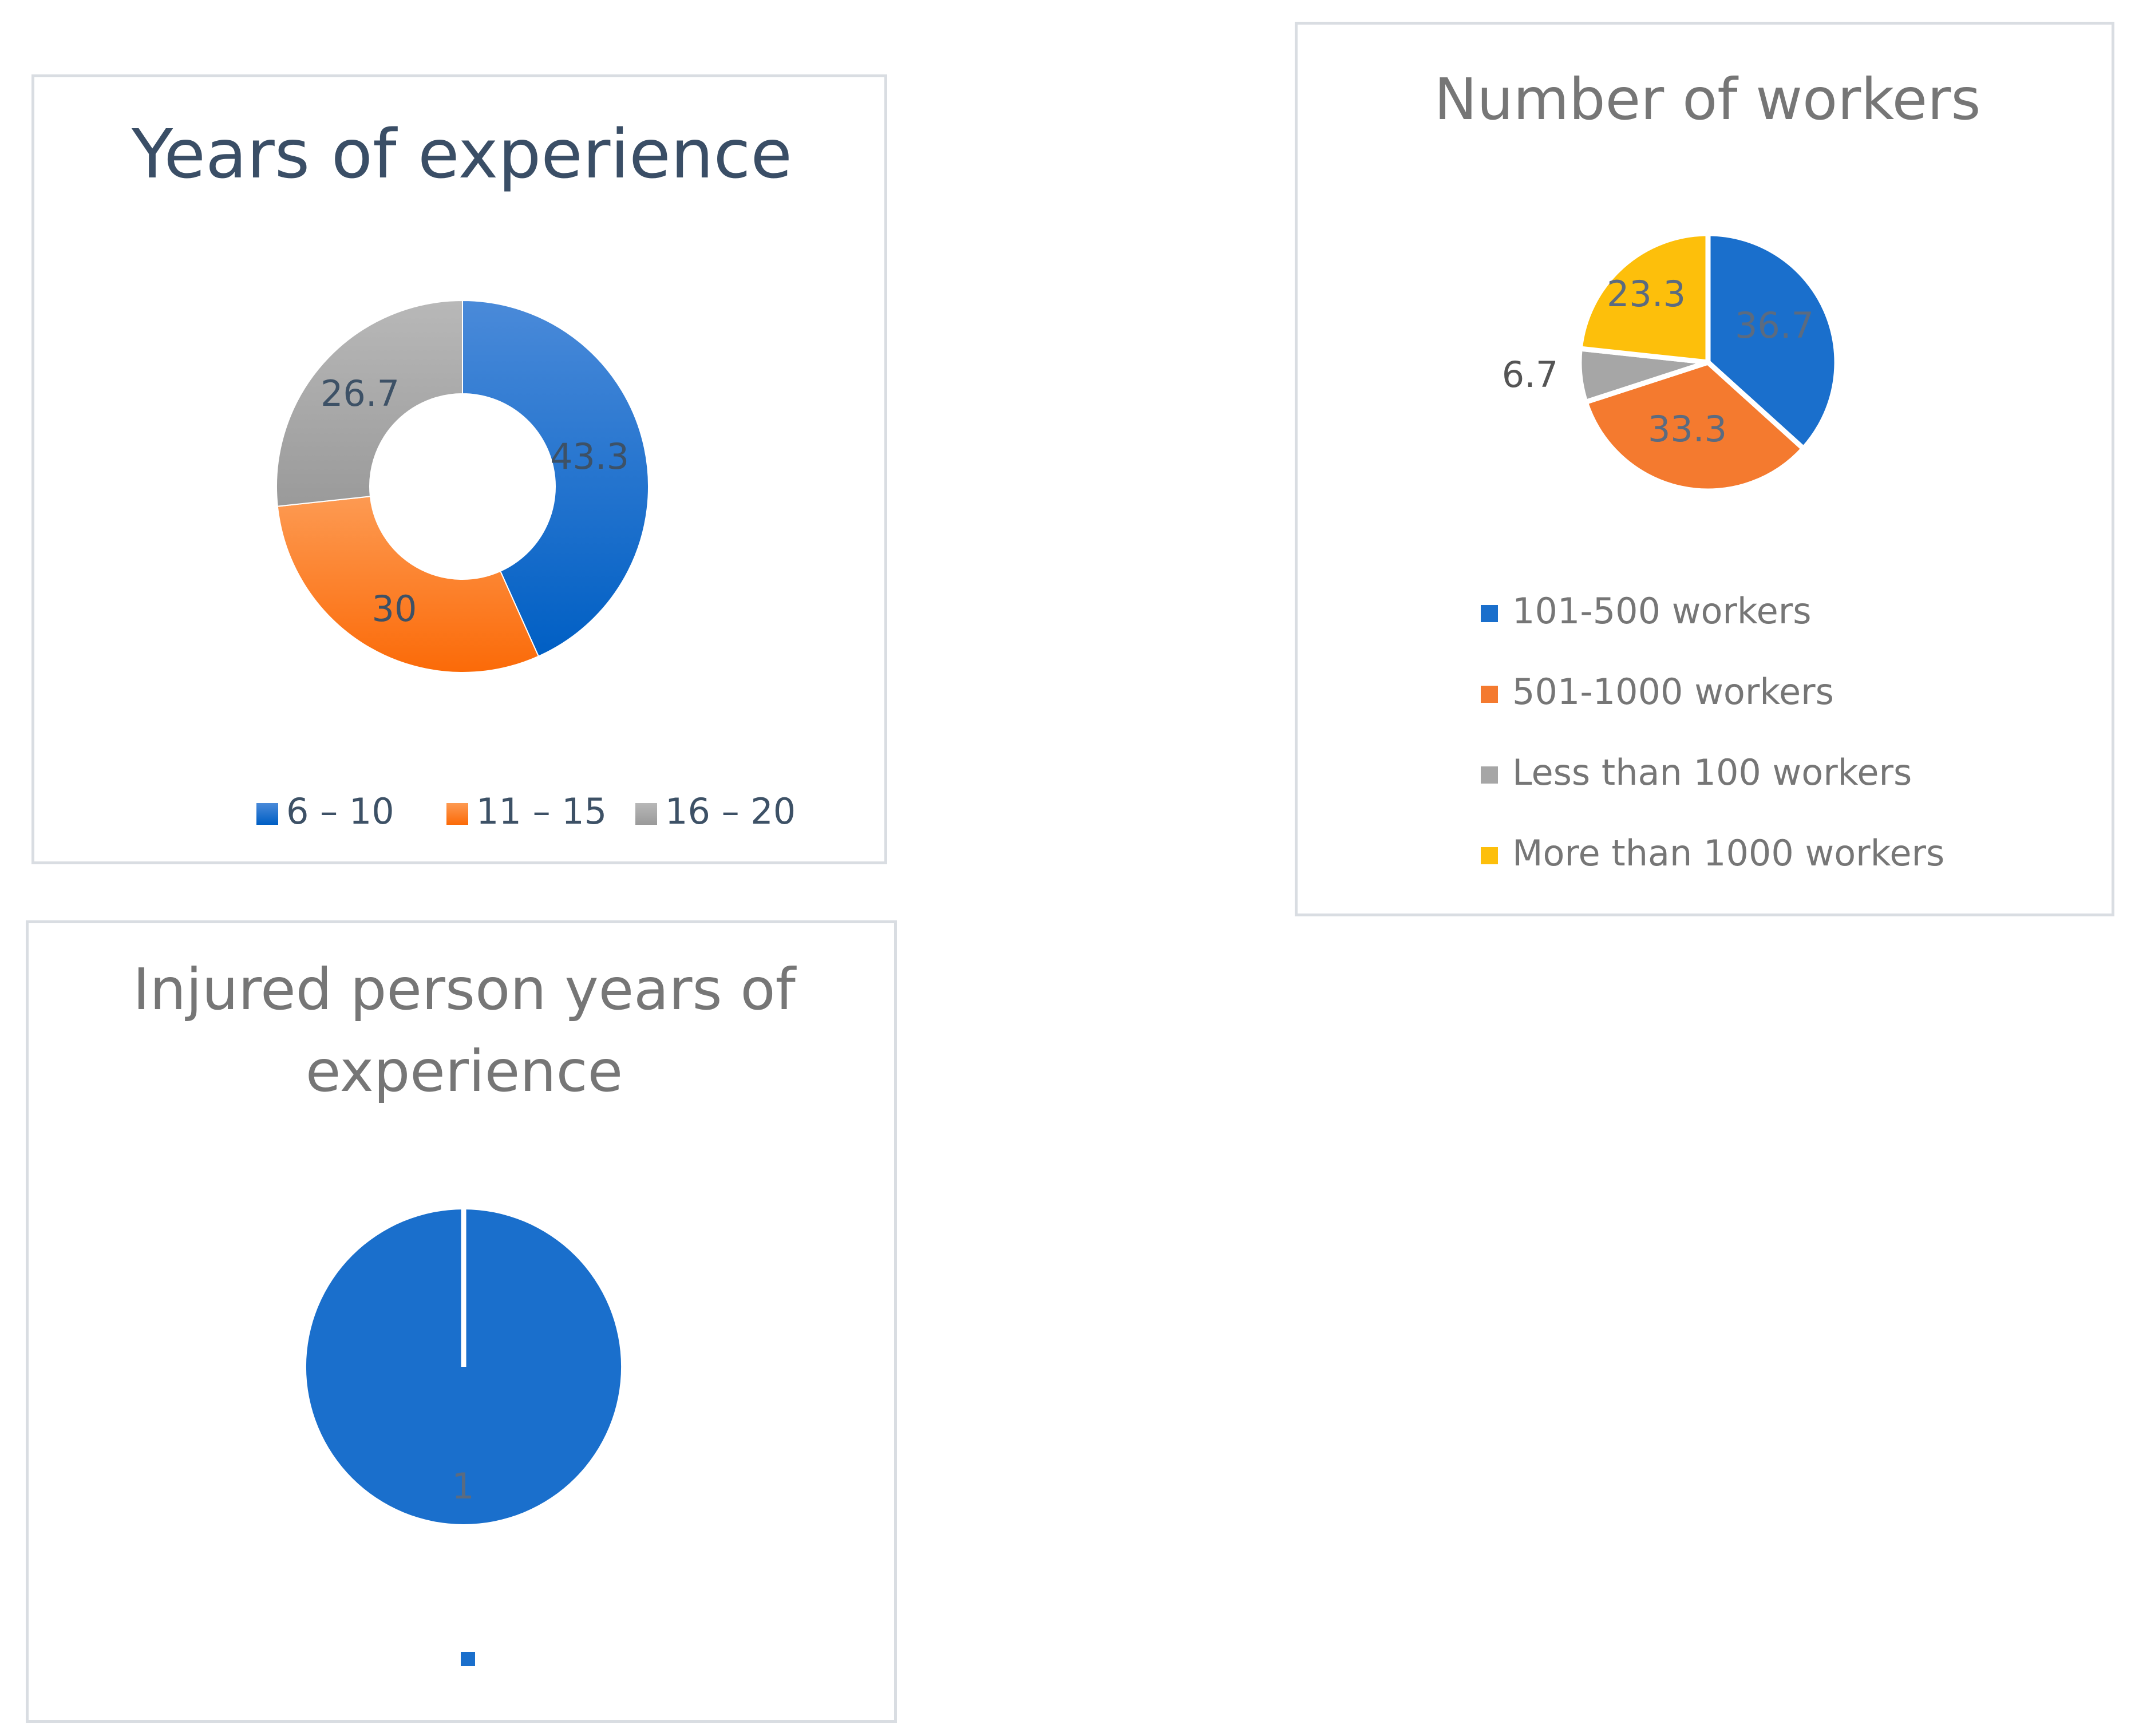 The width and height of the screenshot is (2131, 1736). Describe the element at coordinates (394, 609) in the screenshot. I see `data-label-11-15: 30` at that location.